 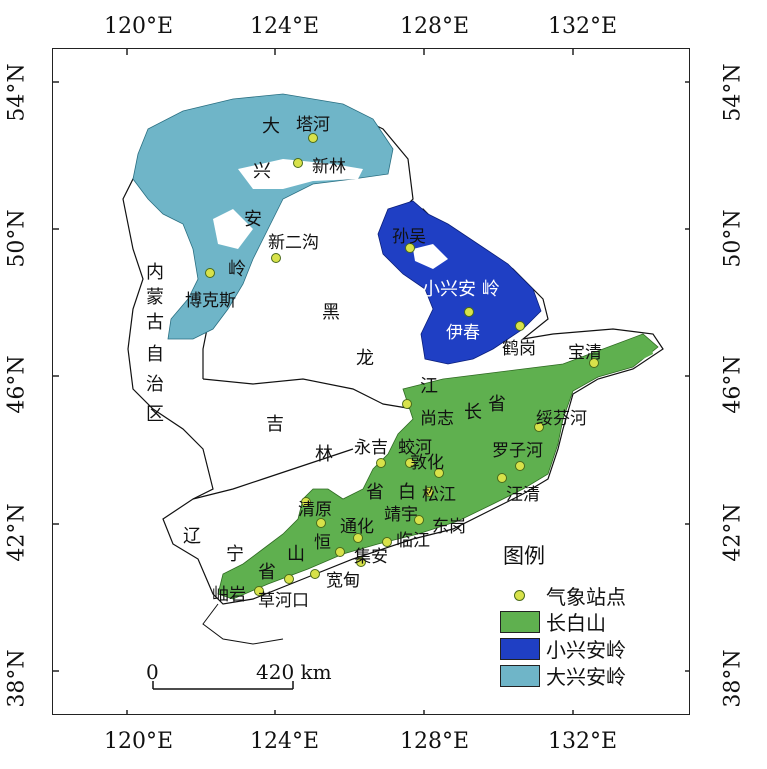 What do you see at coordinates (733, 678) in the screenshot?
I see `lat-label-right-38: 38°N` at bounding box center [733, 678].